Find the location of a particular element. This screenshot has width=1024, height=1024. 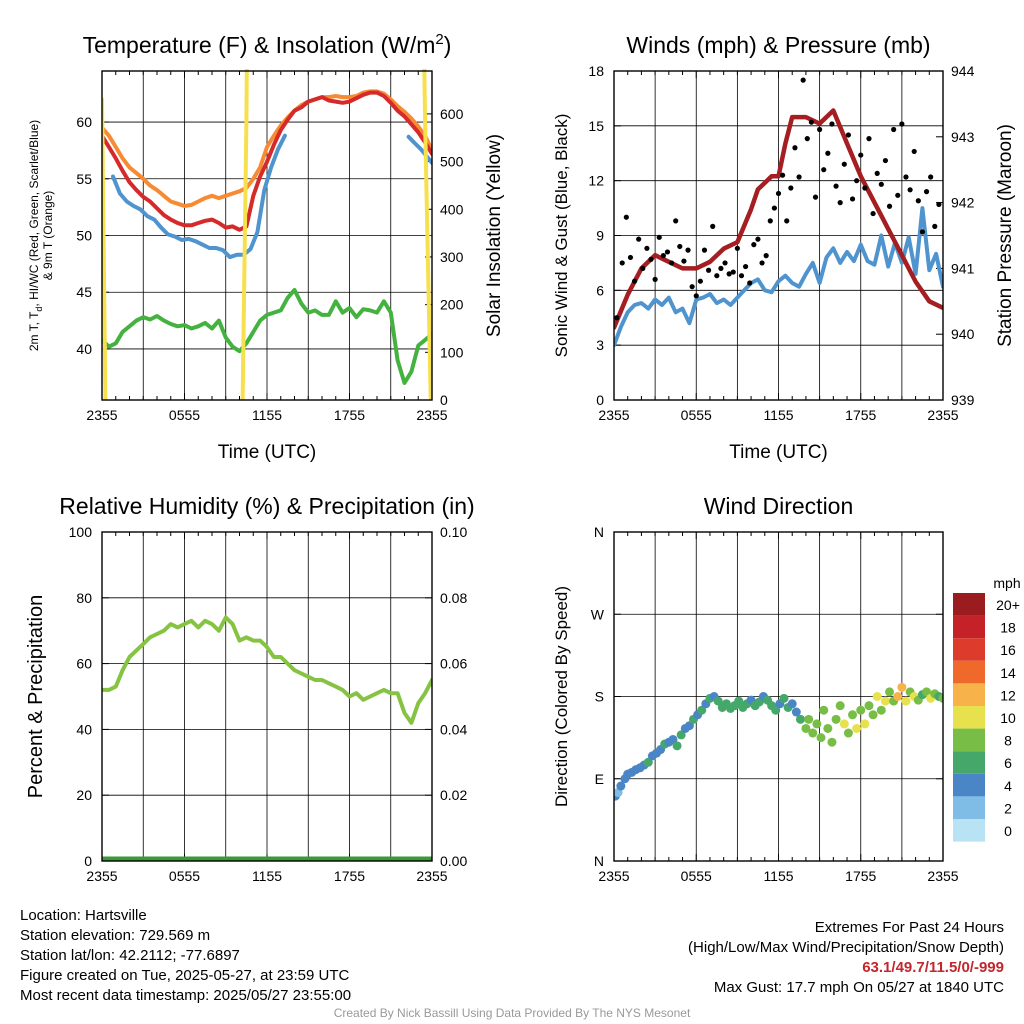

legend-label: 0 is located at coordinates (1008, 831).